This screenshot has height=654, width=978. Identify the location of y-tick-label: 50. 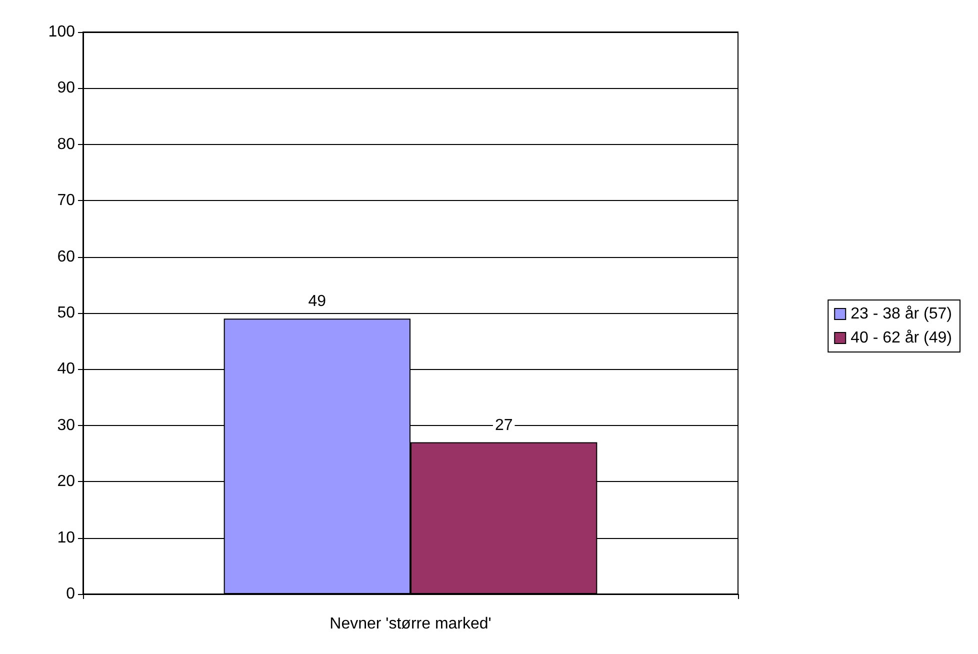
(66, 313).